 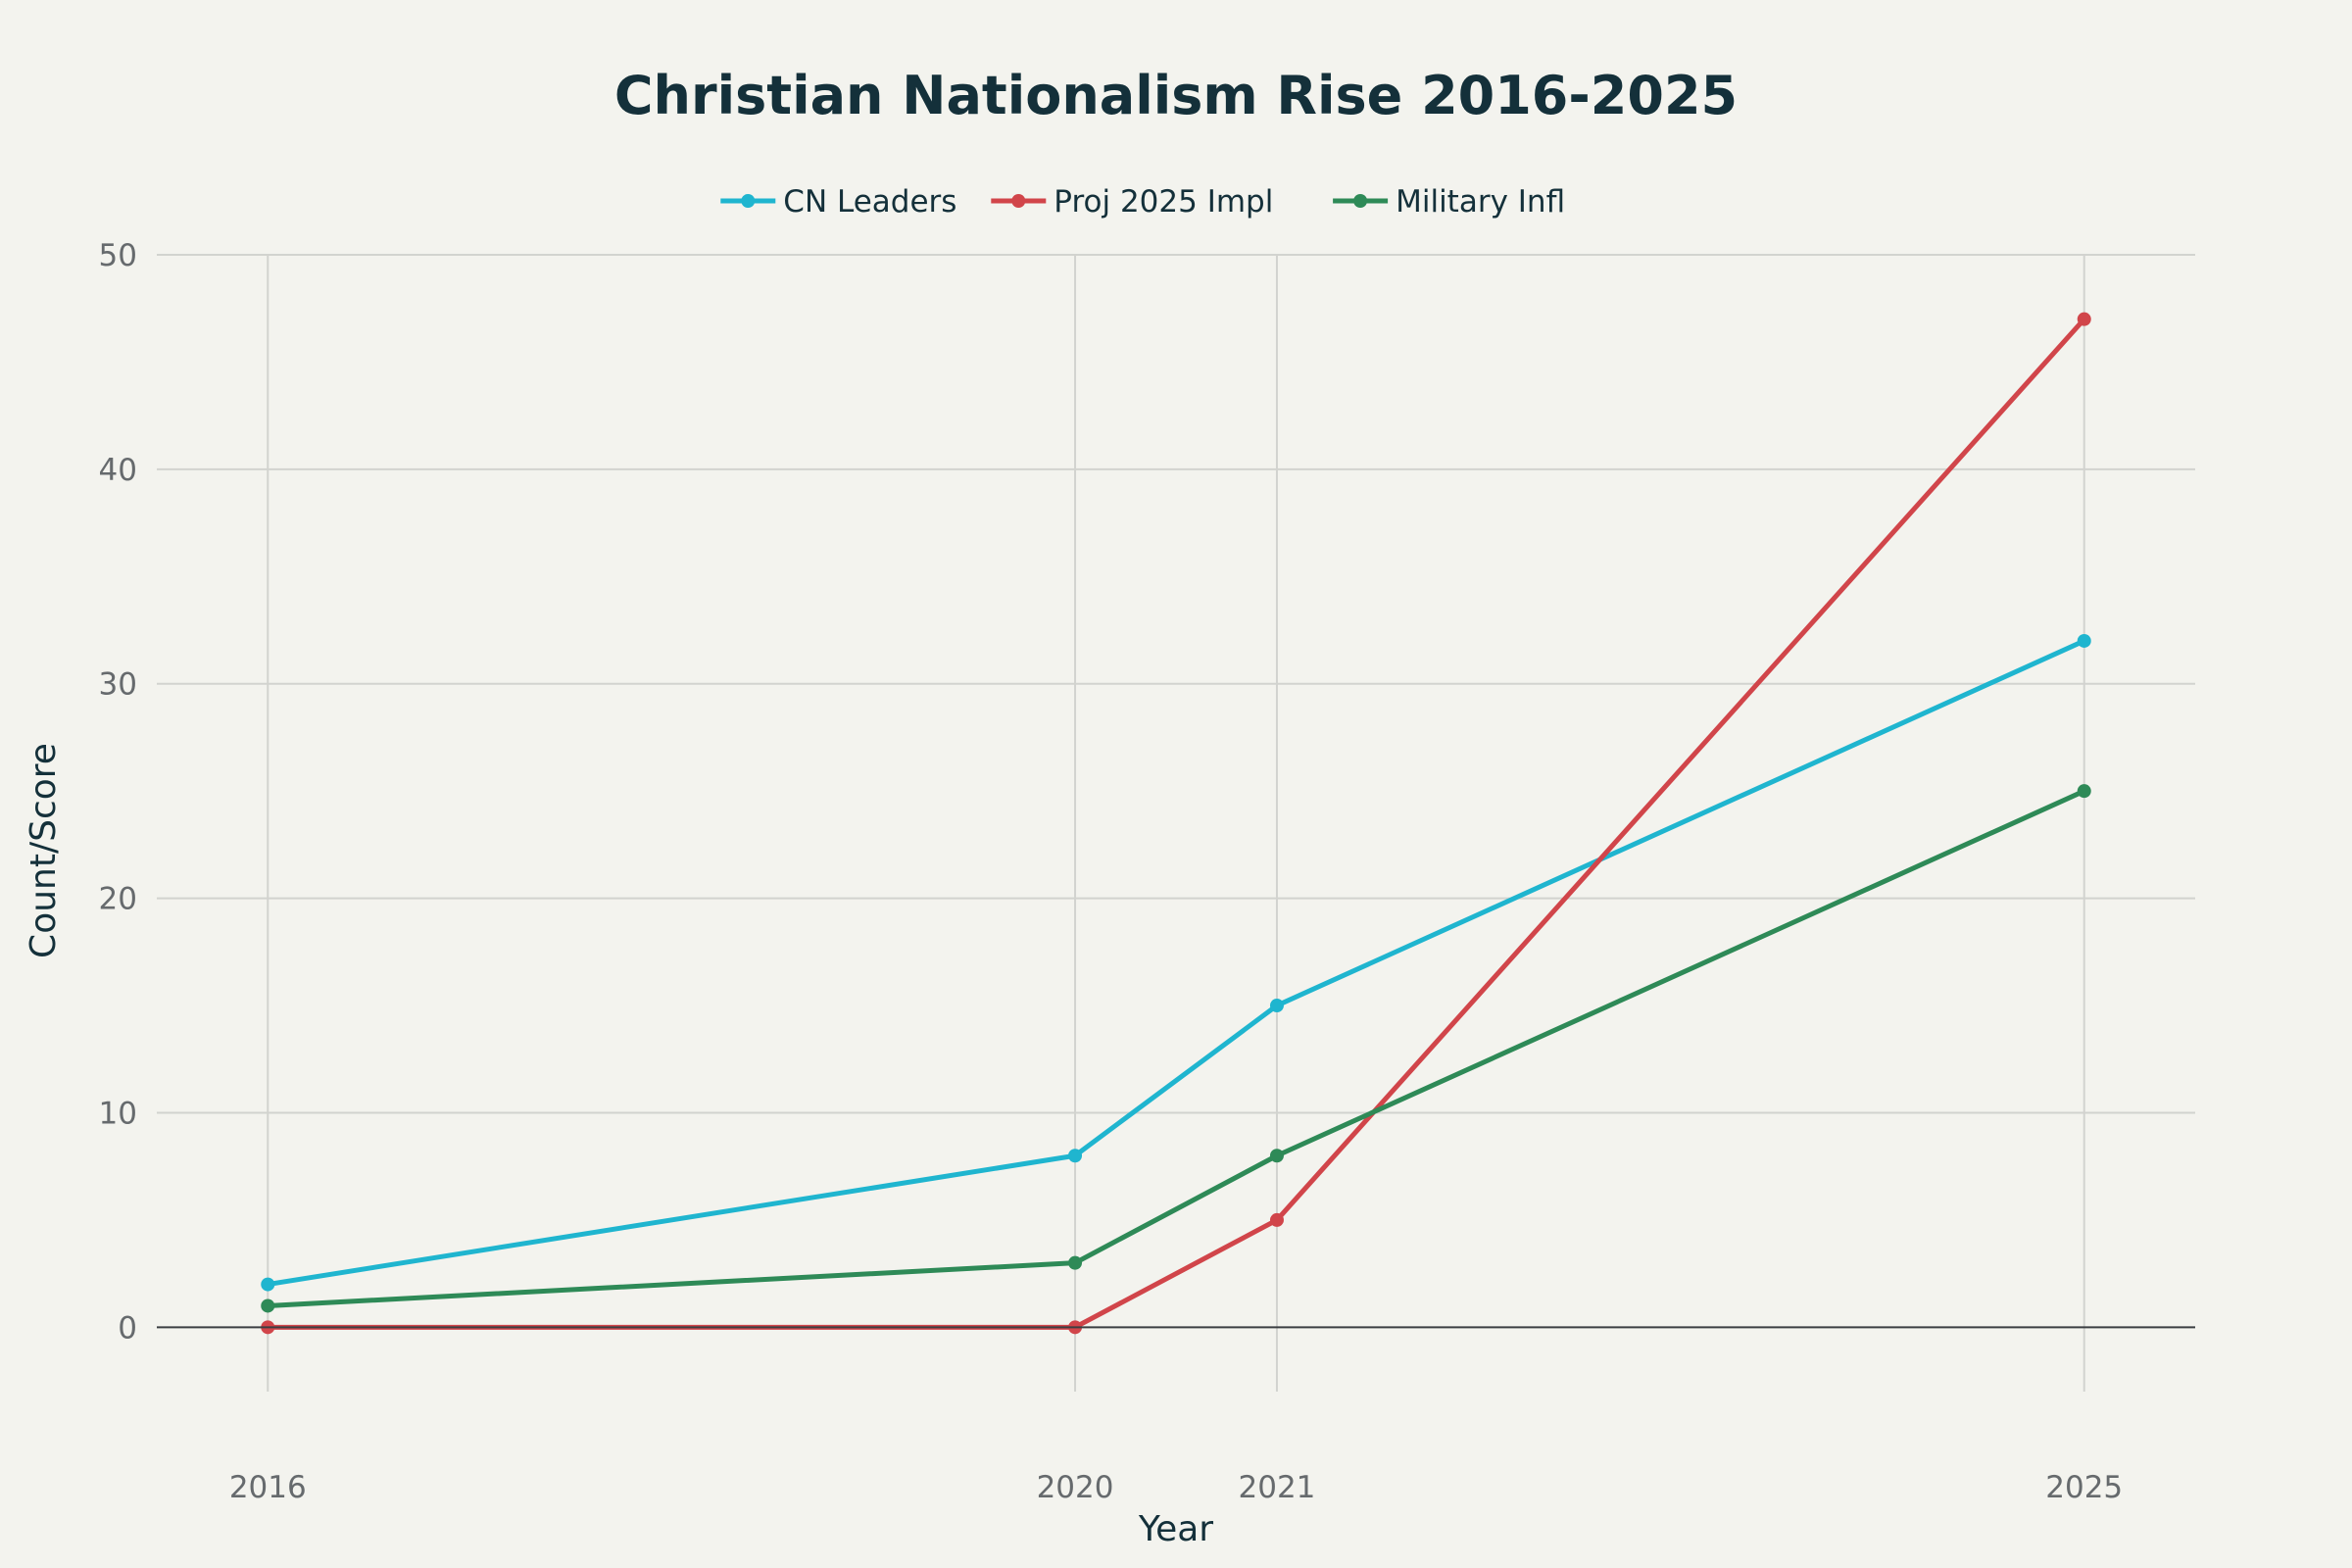 I want to click on y-tick-label: 20, so click(x=118, y=899).